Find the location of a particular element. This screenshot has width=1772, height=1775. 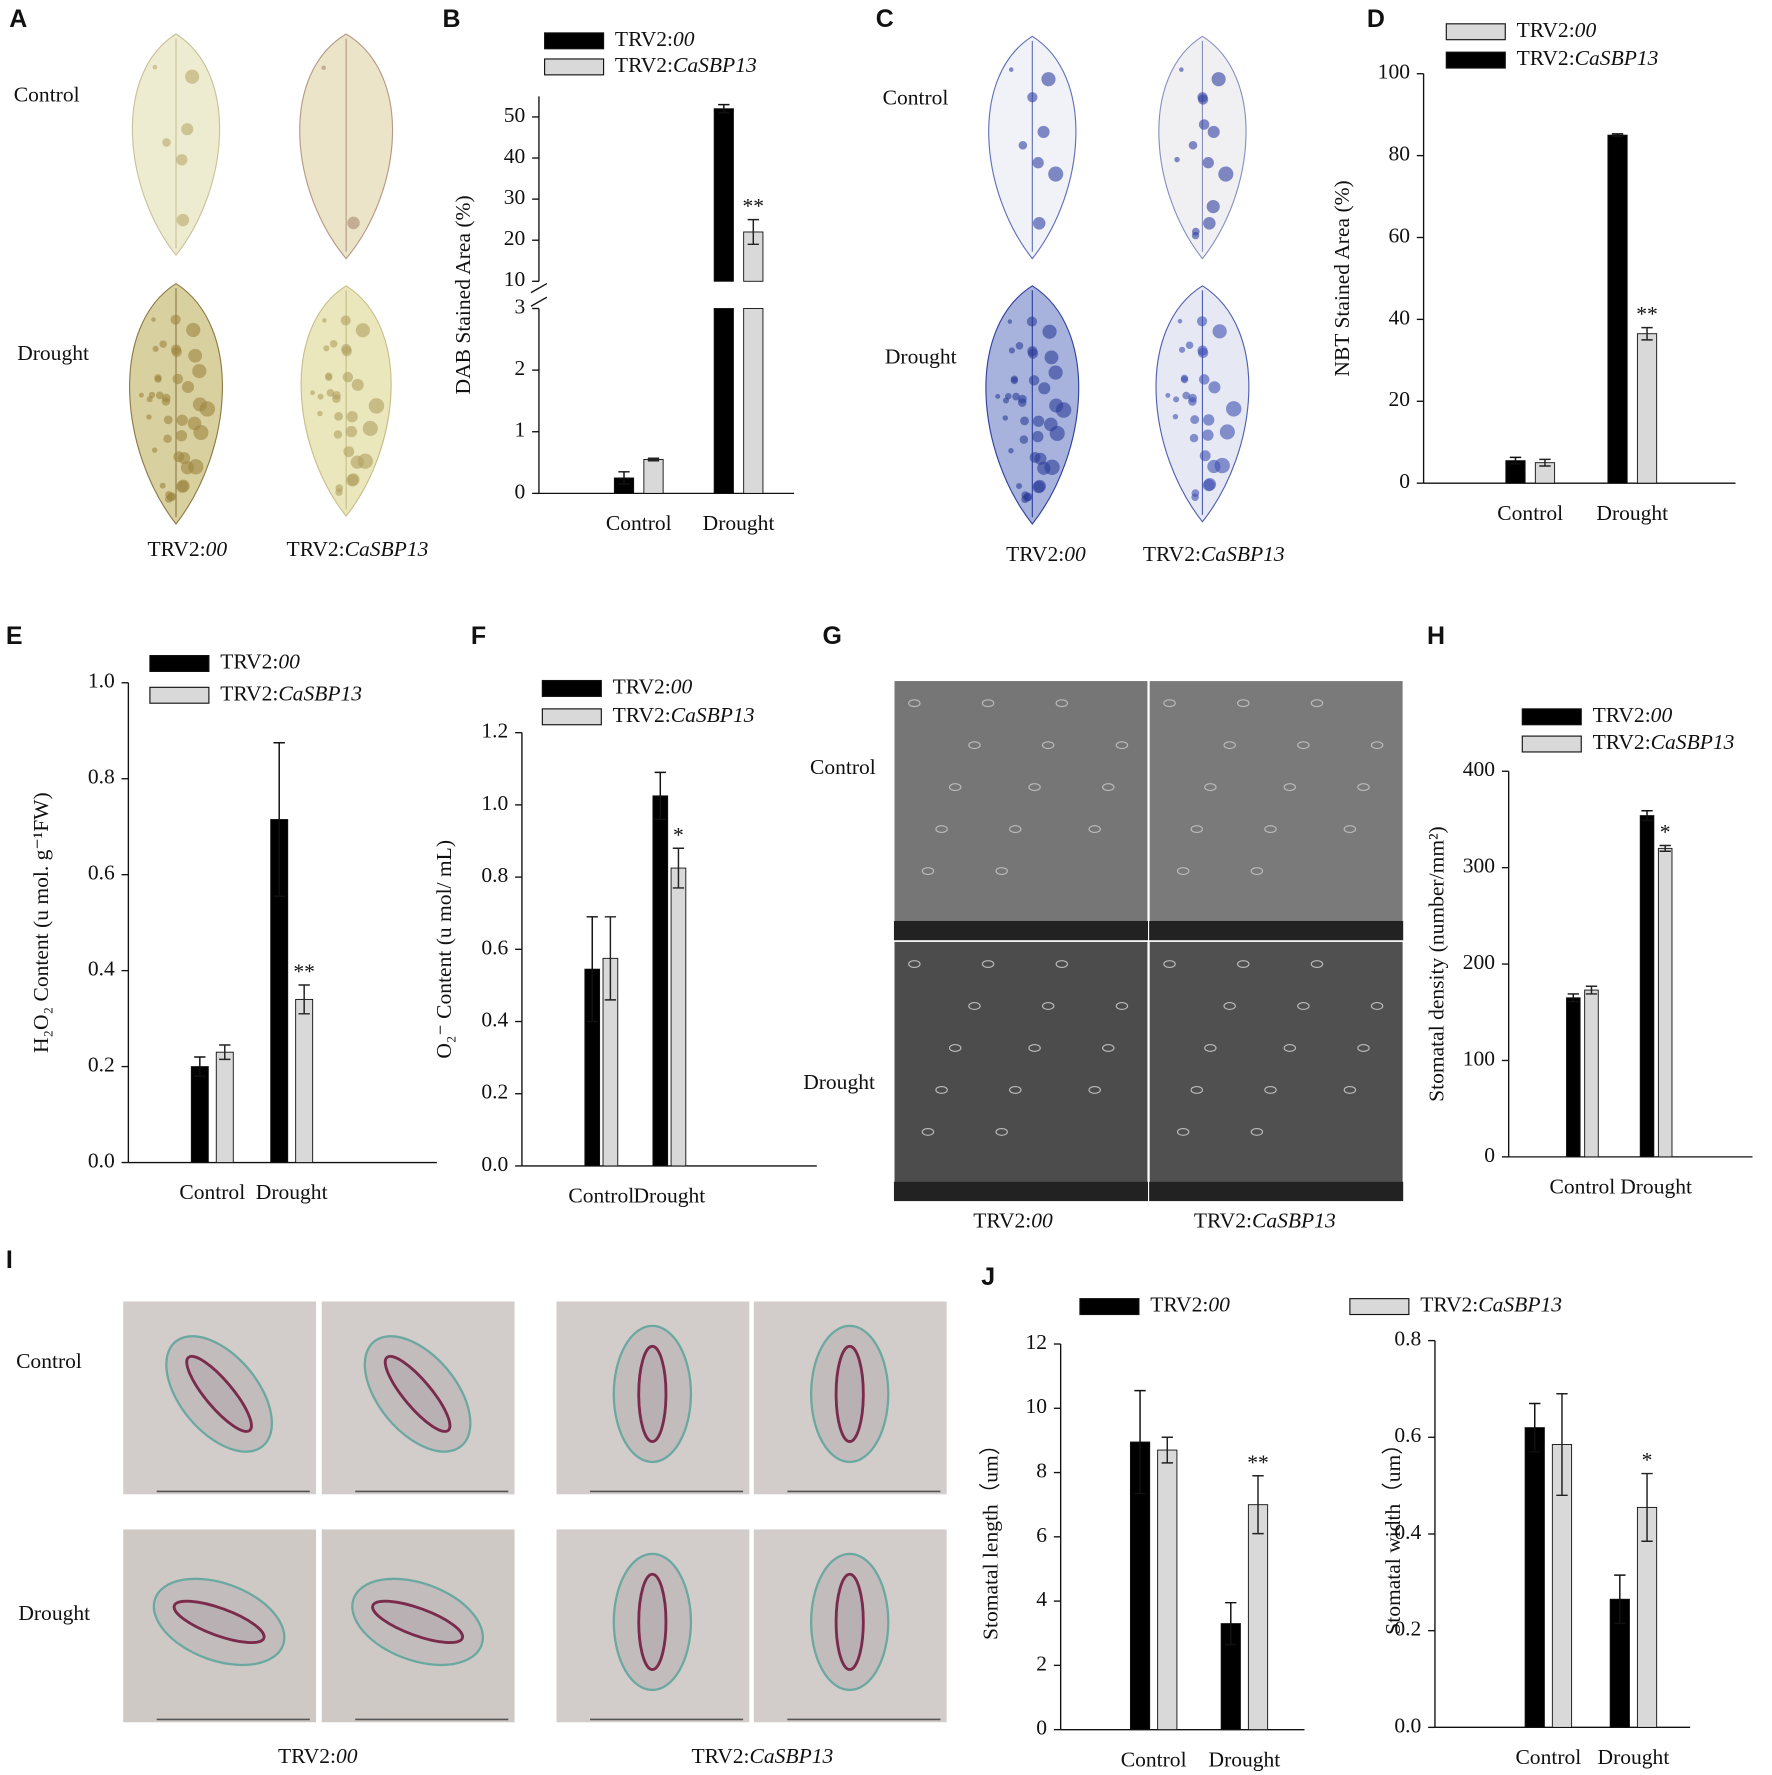

y-tick-label: 0 is located at coordinates (1489, 1155).